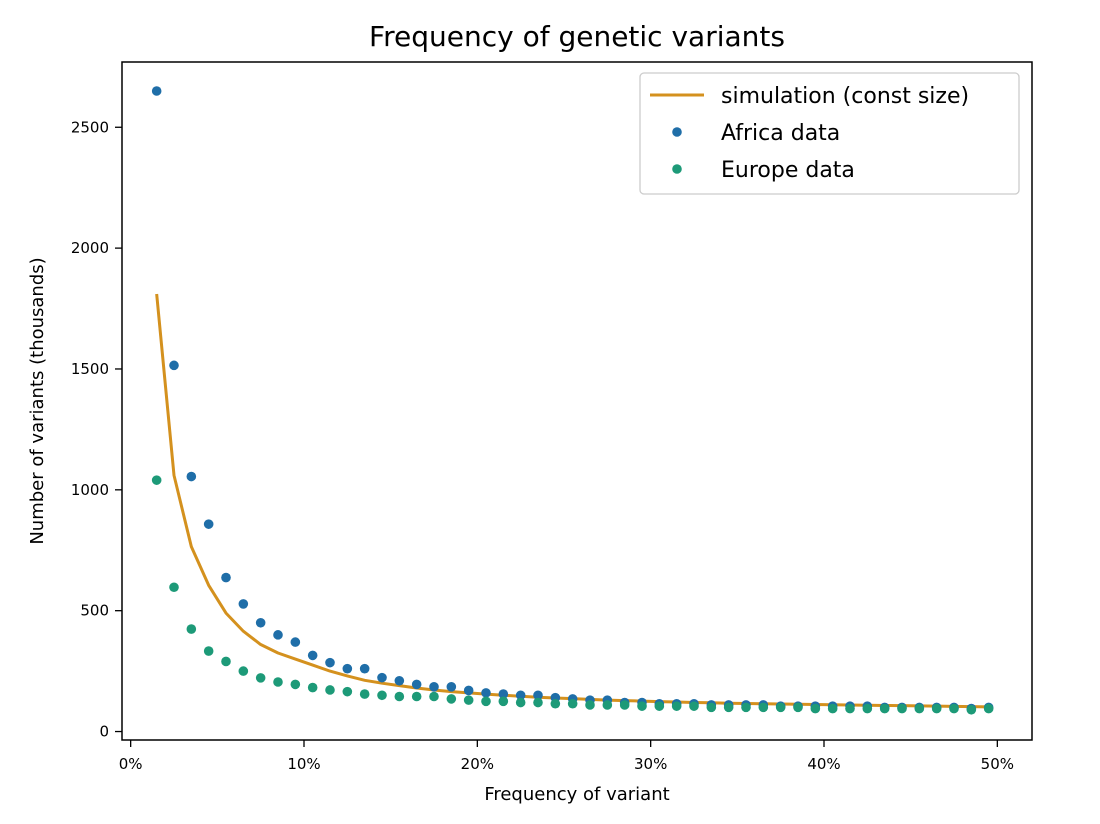  Describe the element at coordinates (477, 764) in the screenshot. I see `x-tick-label: 20%` at that location.